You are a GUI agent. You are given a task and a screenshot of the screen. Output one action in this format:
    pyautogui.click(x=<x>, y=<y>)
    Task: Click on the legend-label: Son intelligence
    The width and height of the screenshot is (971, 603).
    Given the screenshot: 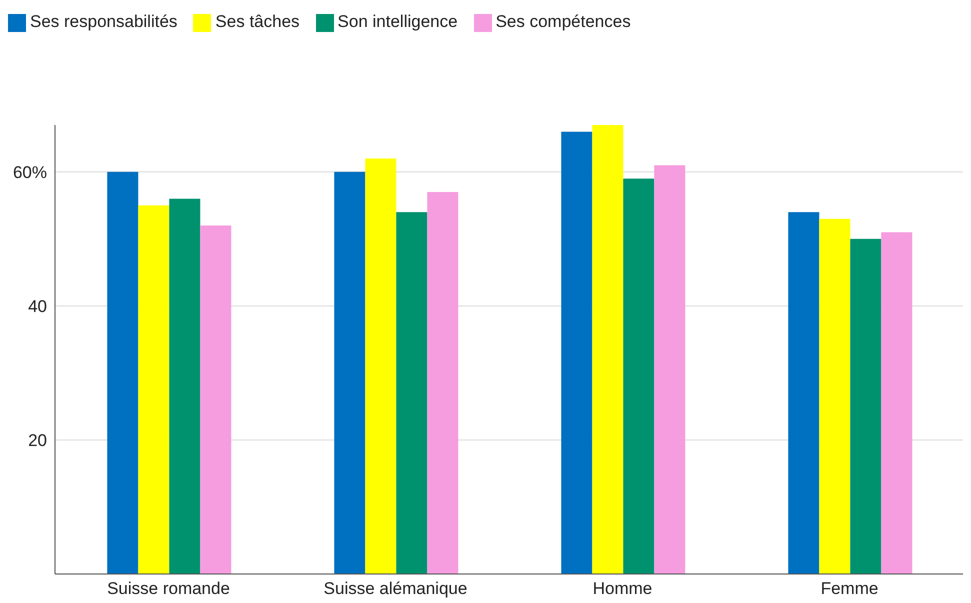 What is the action you would take?
    pyautogui.click(x=398, y=21)
    